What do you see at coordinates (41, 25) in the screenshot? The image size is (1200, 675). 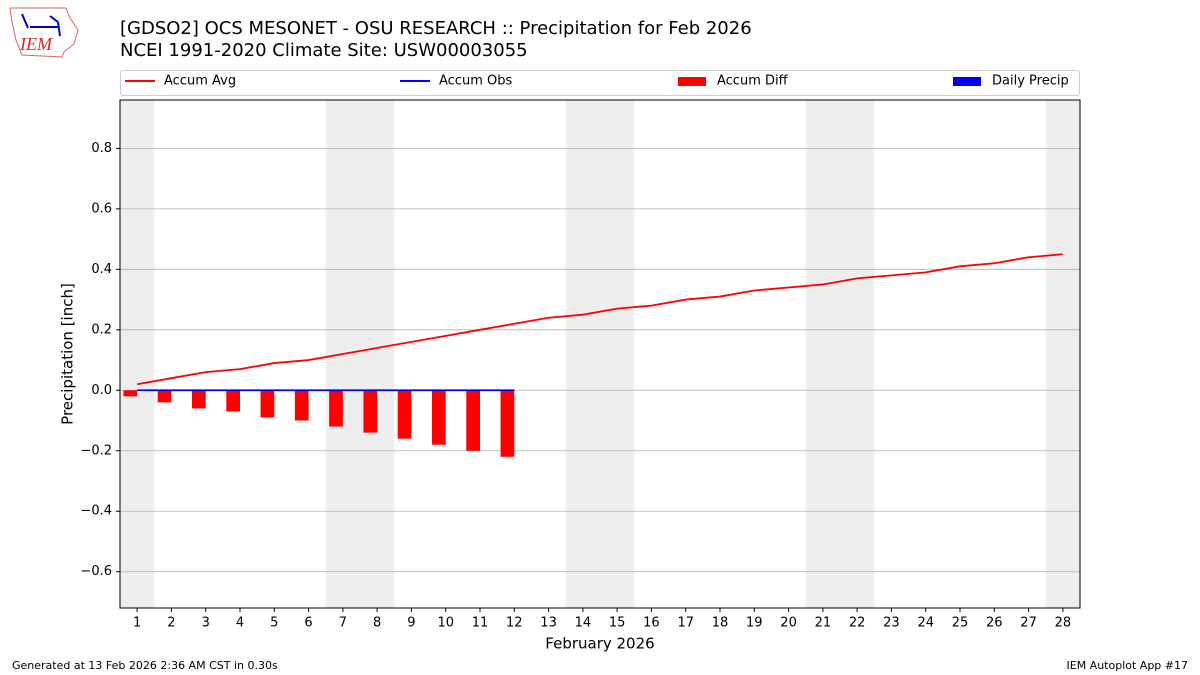 I see `logo-icon` at bounding box center [41, 25].